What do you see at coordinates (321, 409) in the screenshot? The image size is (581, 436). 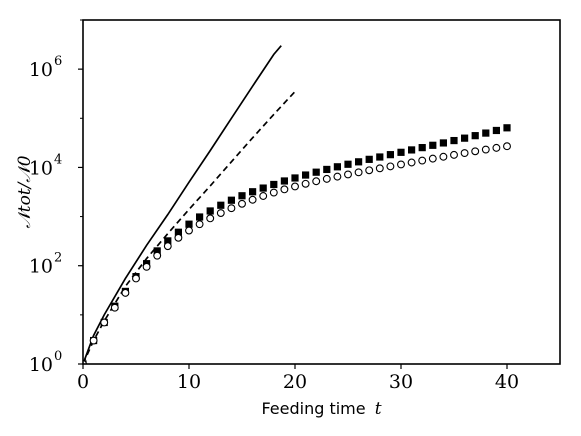 I see `x-axis-label: Feeding time t` at bounding box center [321, 409].